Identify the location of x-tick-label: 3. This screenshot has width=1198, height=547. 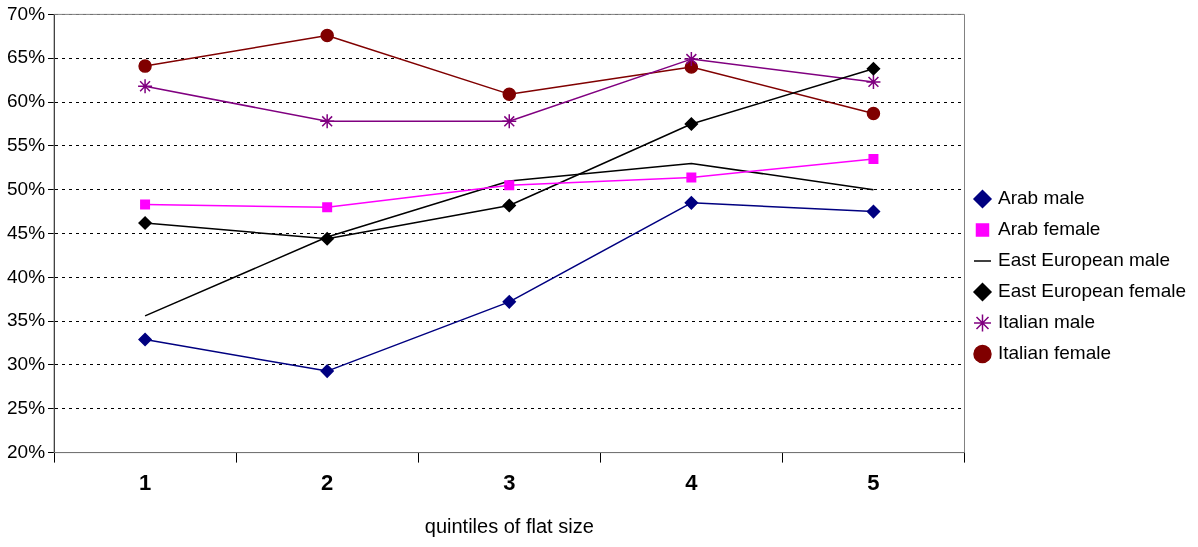
(509, 482).